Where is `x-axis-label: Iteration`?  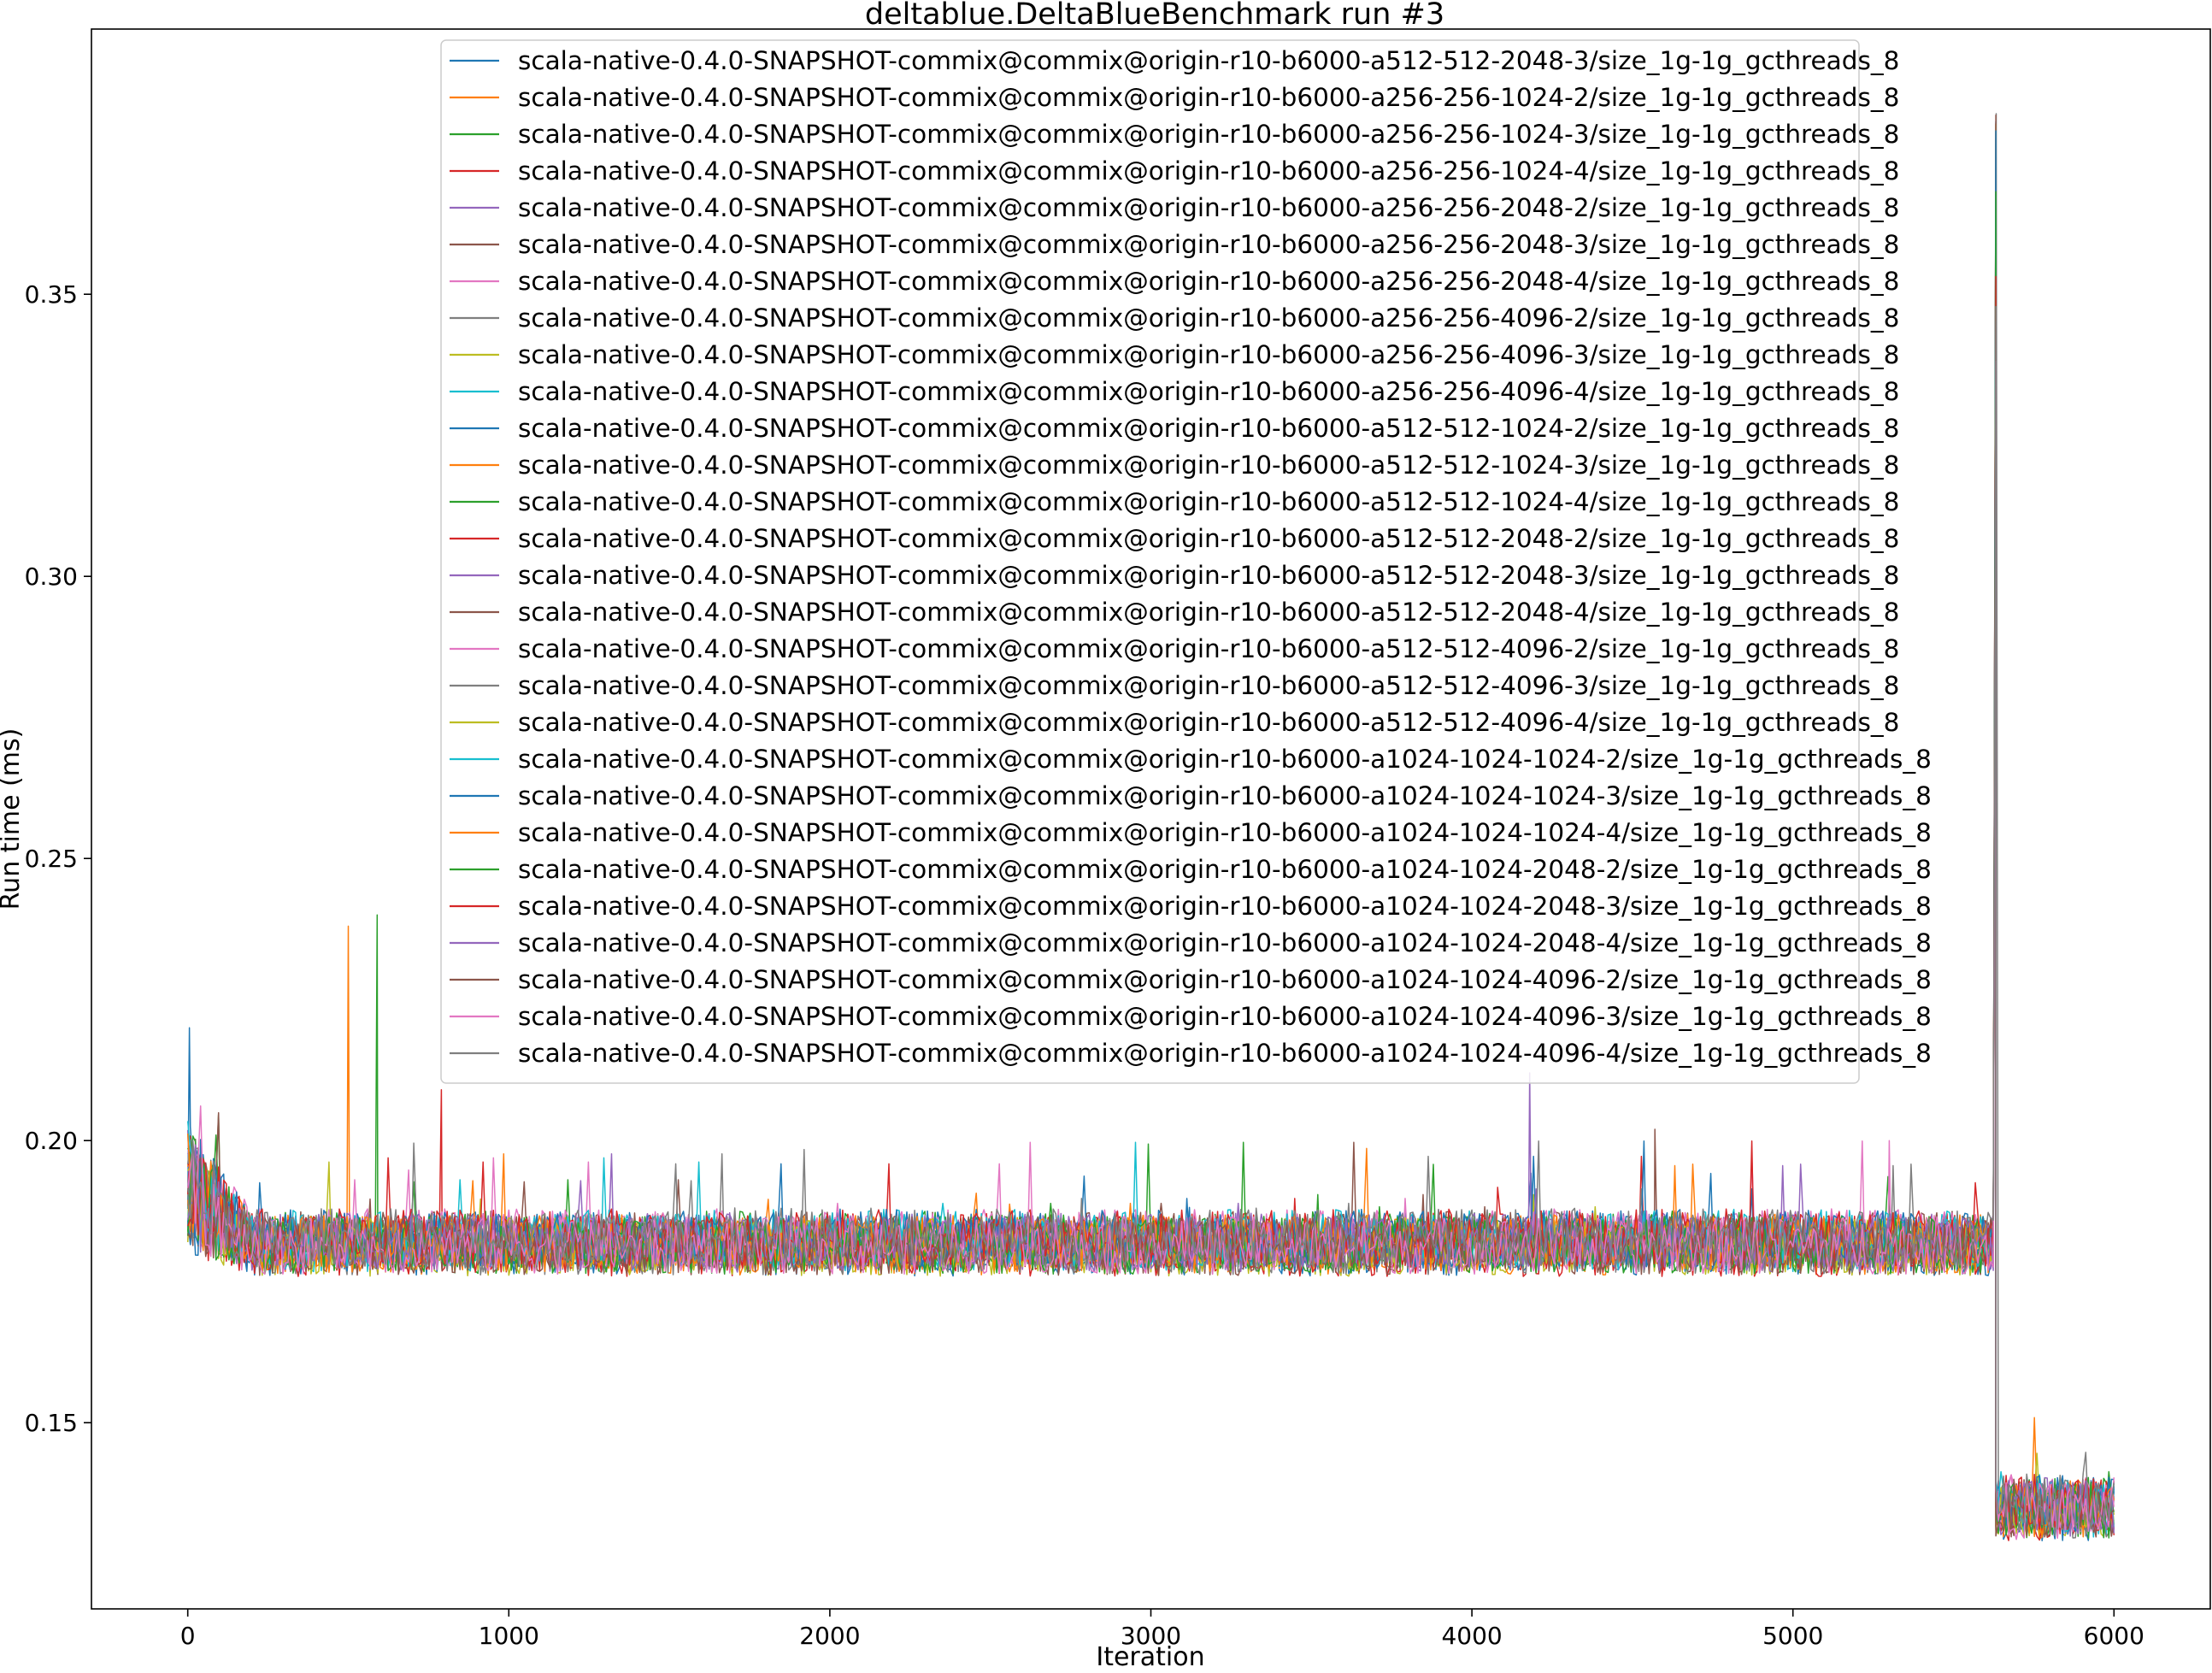
x-axis-label: Iteration is located at coordinates (1150, 1656).